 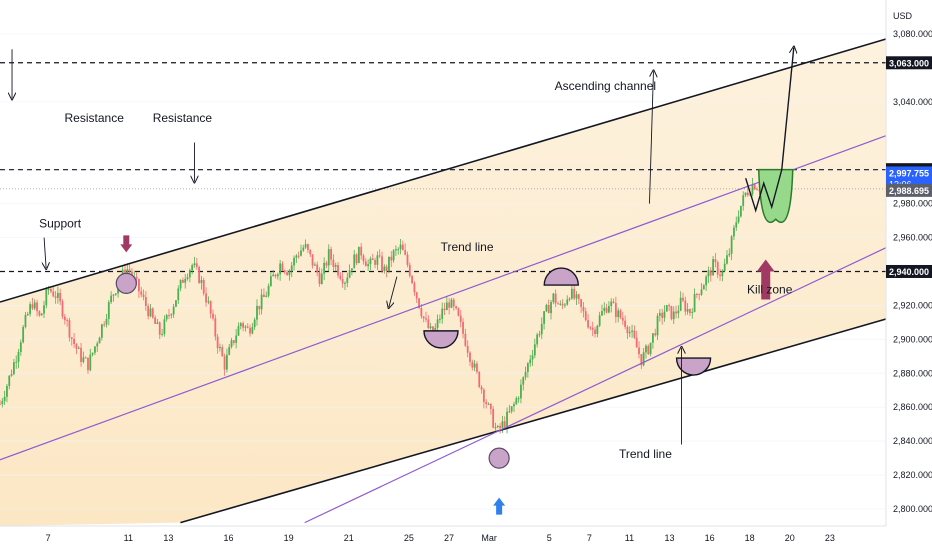 I want to click on y-tick-label: 2,960.000, so click(x=912, y=238).